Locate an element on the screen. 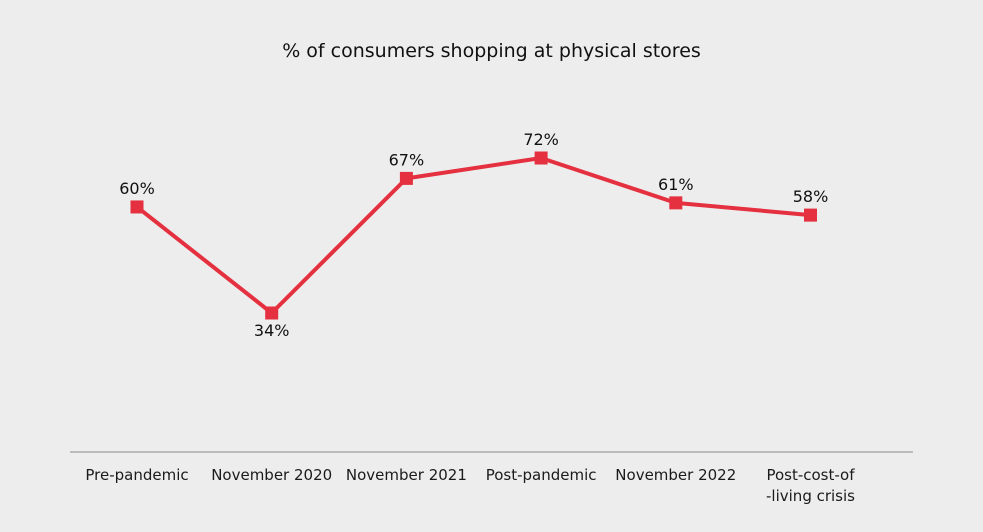 This screenshot has height=532, width=983. x-tick-label: November 2021 is located at coordinates (406, 475).